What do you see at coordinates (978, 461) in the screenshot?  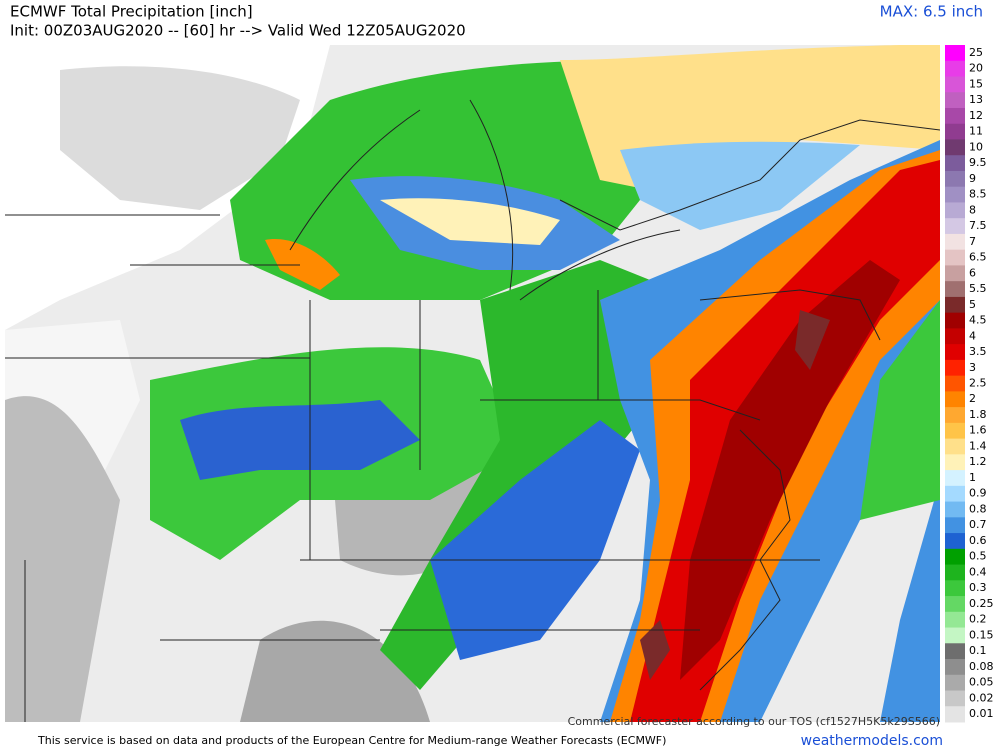 I see `colorbar-label: 1.2` at bounding box center [978, 461].